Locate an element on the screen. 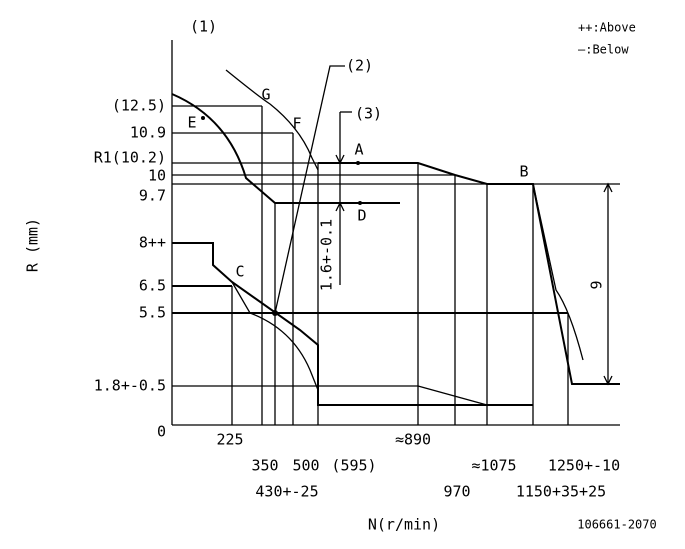 This screenshot has height=549, width=685. y-label: 6.5 is located at coordinates (152, 286).